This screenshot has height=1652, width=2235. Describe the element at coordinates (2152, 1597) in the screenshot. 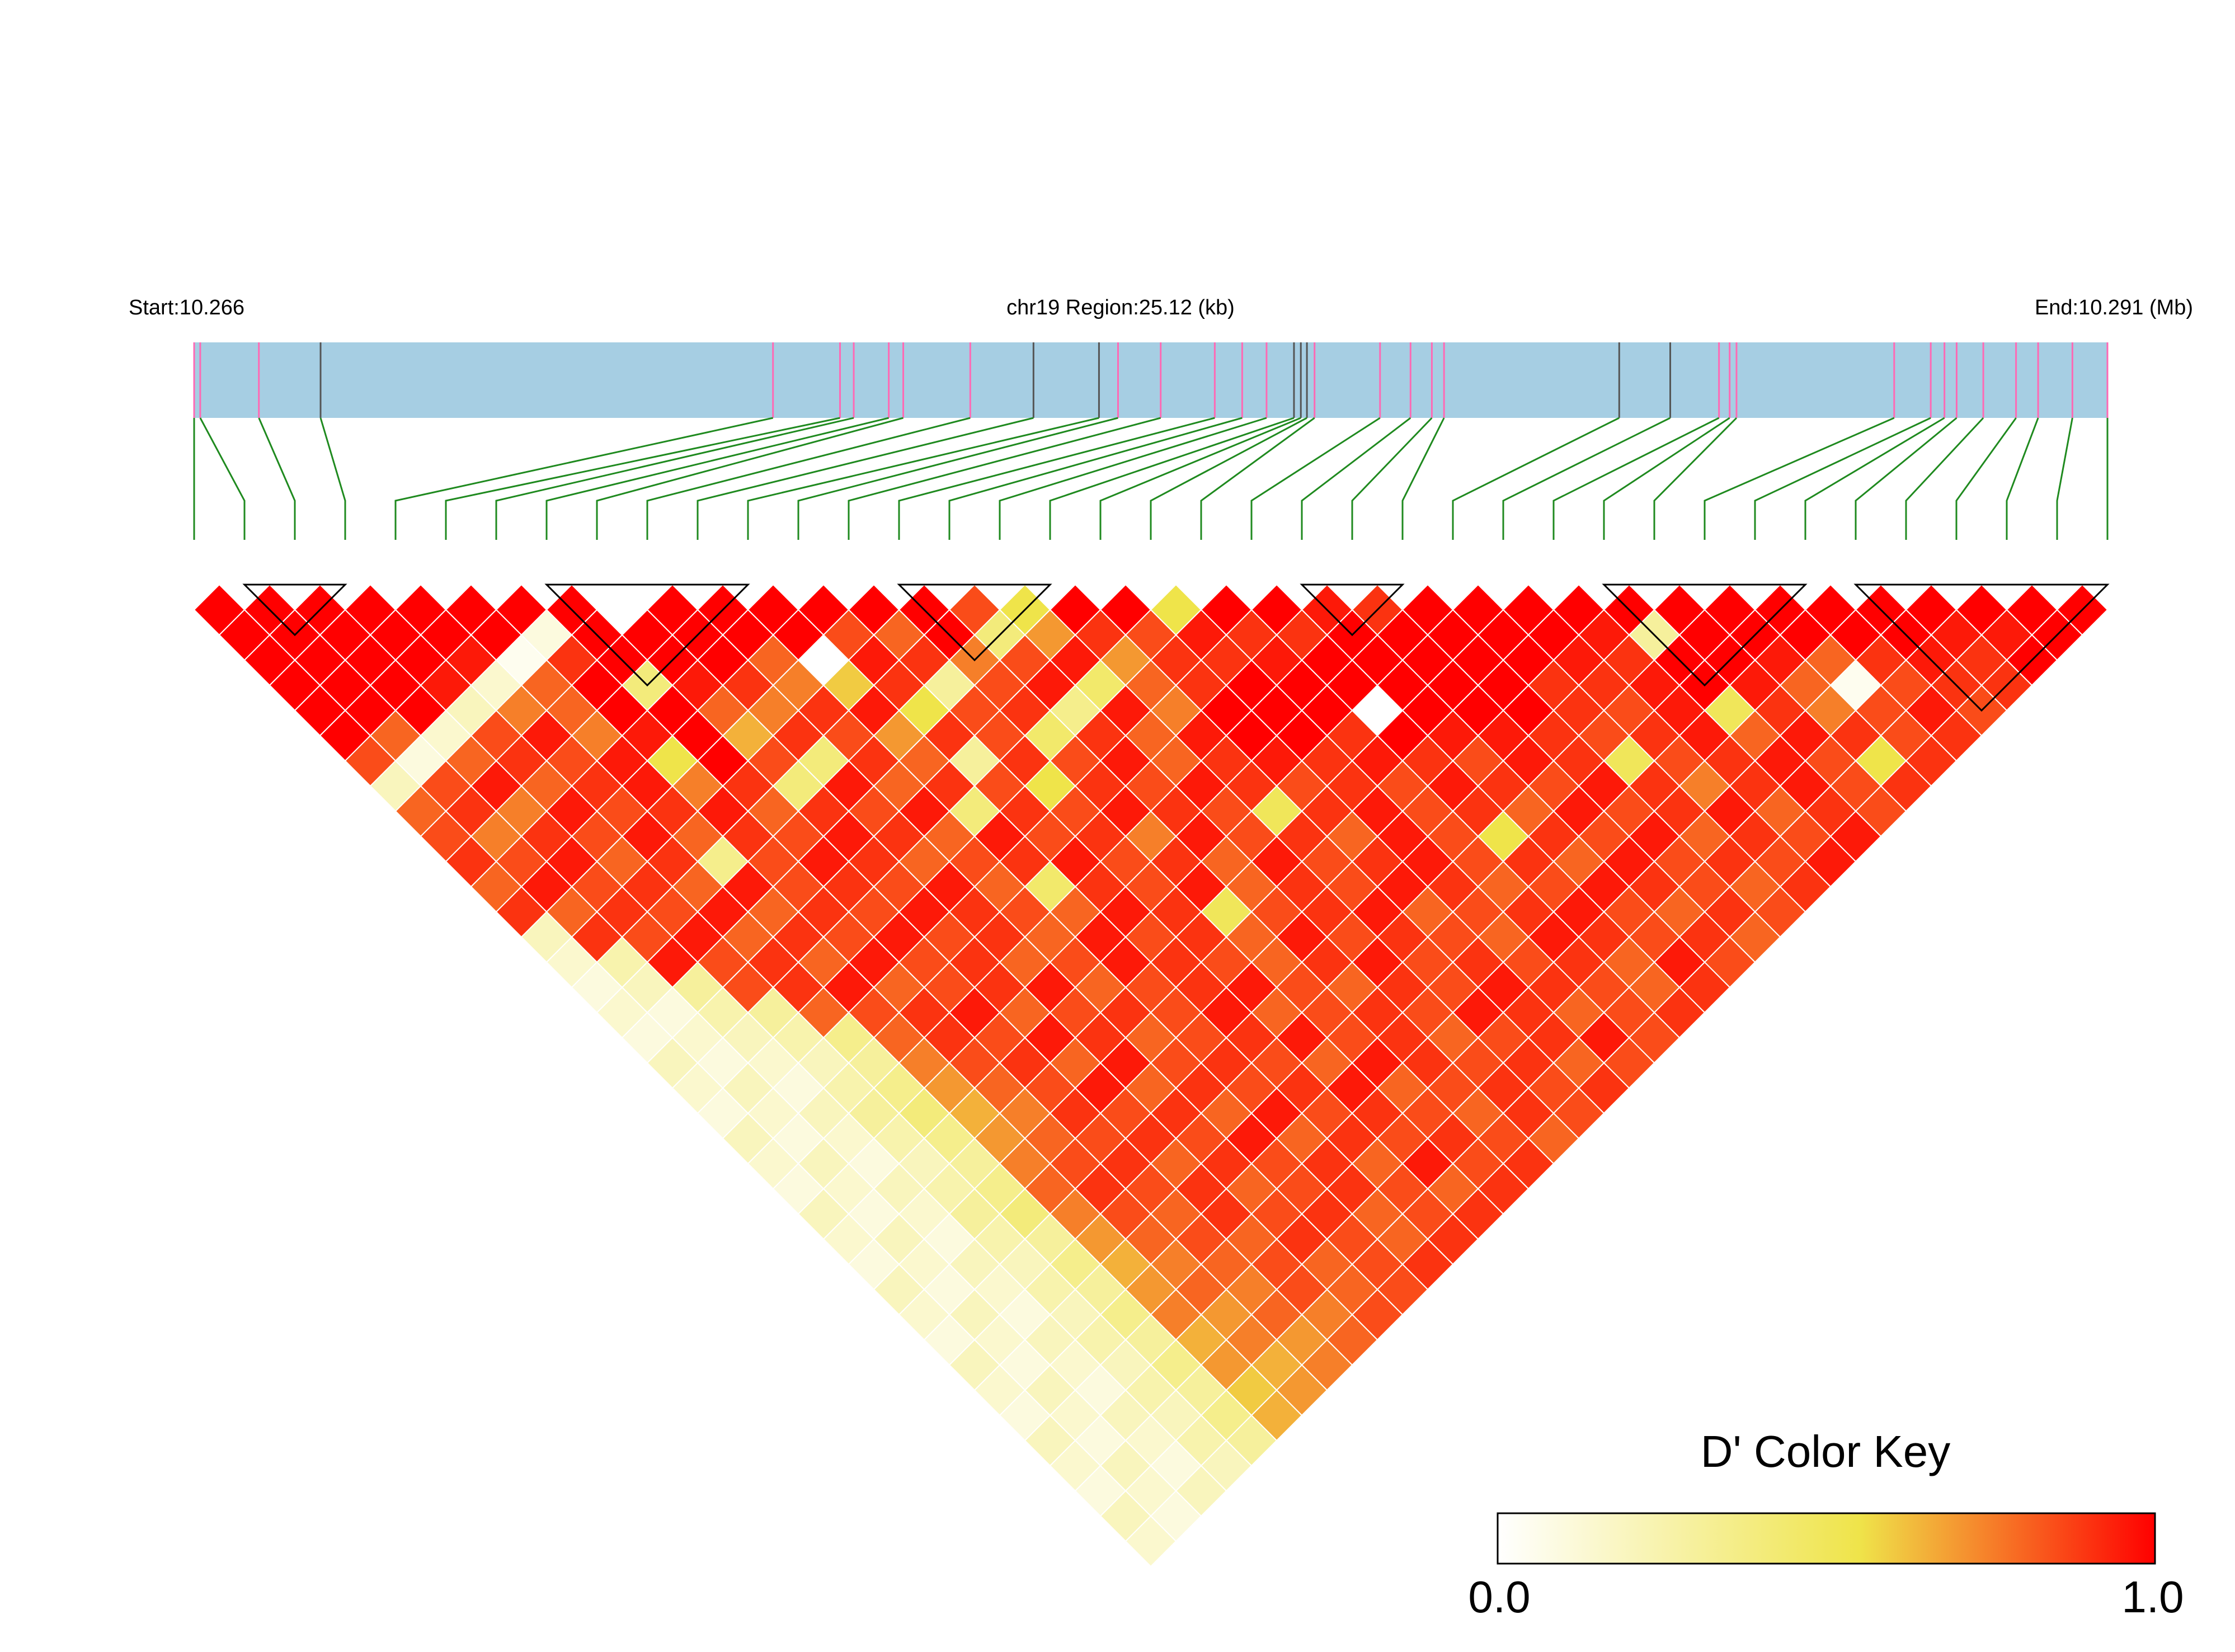

I see `color-key-max-label: 1.0` at that location.